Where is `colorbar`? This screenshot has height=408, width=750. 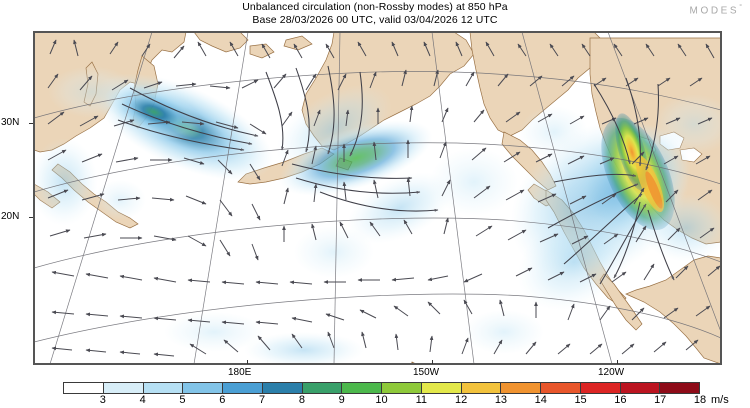 colorbar is located at coordinates (381, 388).